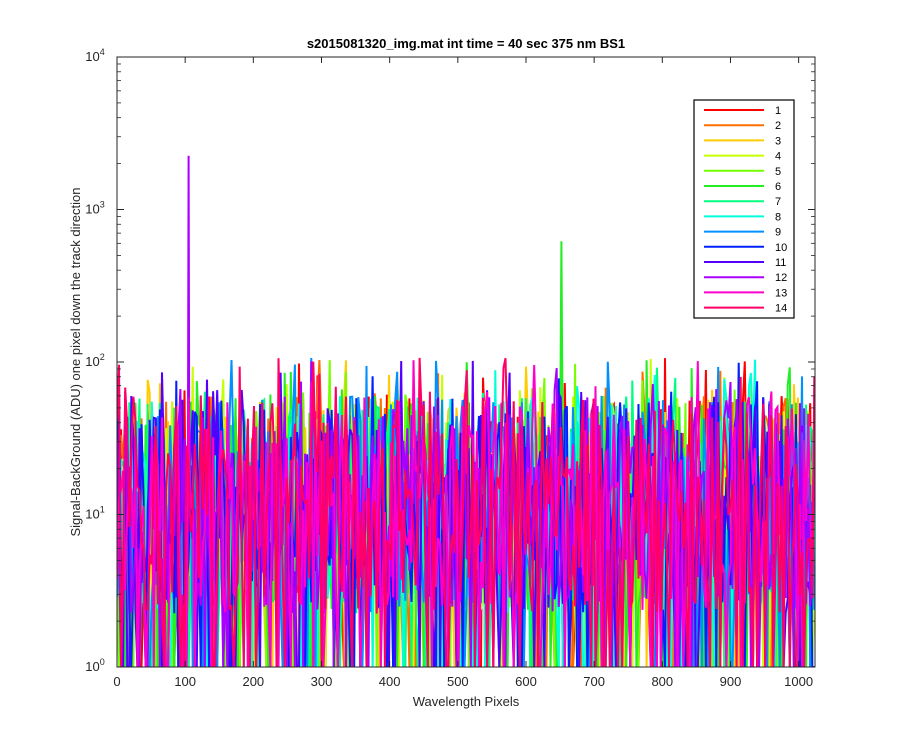 The image size is (900, 750). I want to click on legend-label-7: 7, so click(778, 202).